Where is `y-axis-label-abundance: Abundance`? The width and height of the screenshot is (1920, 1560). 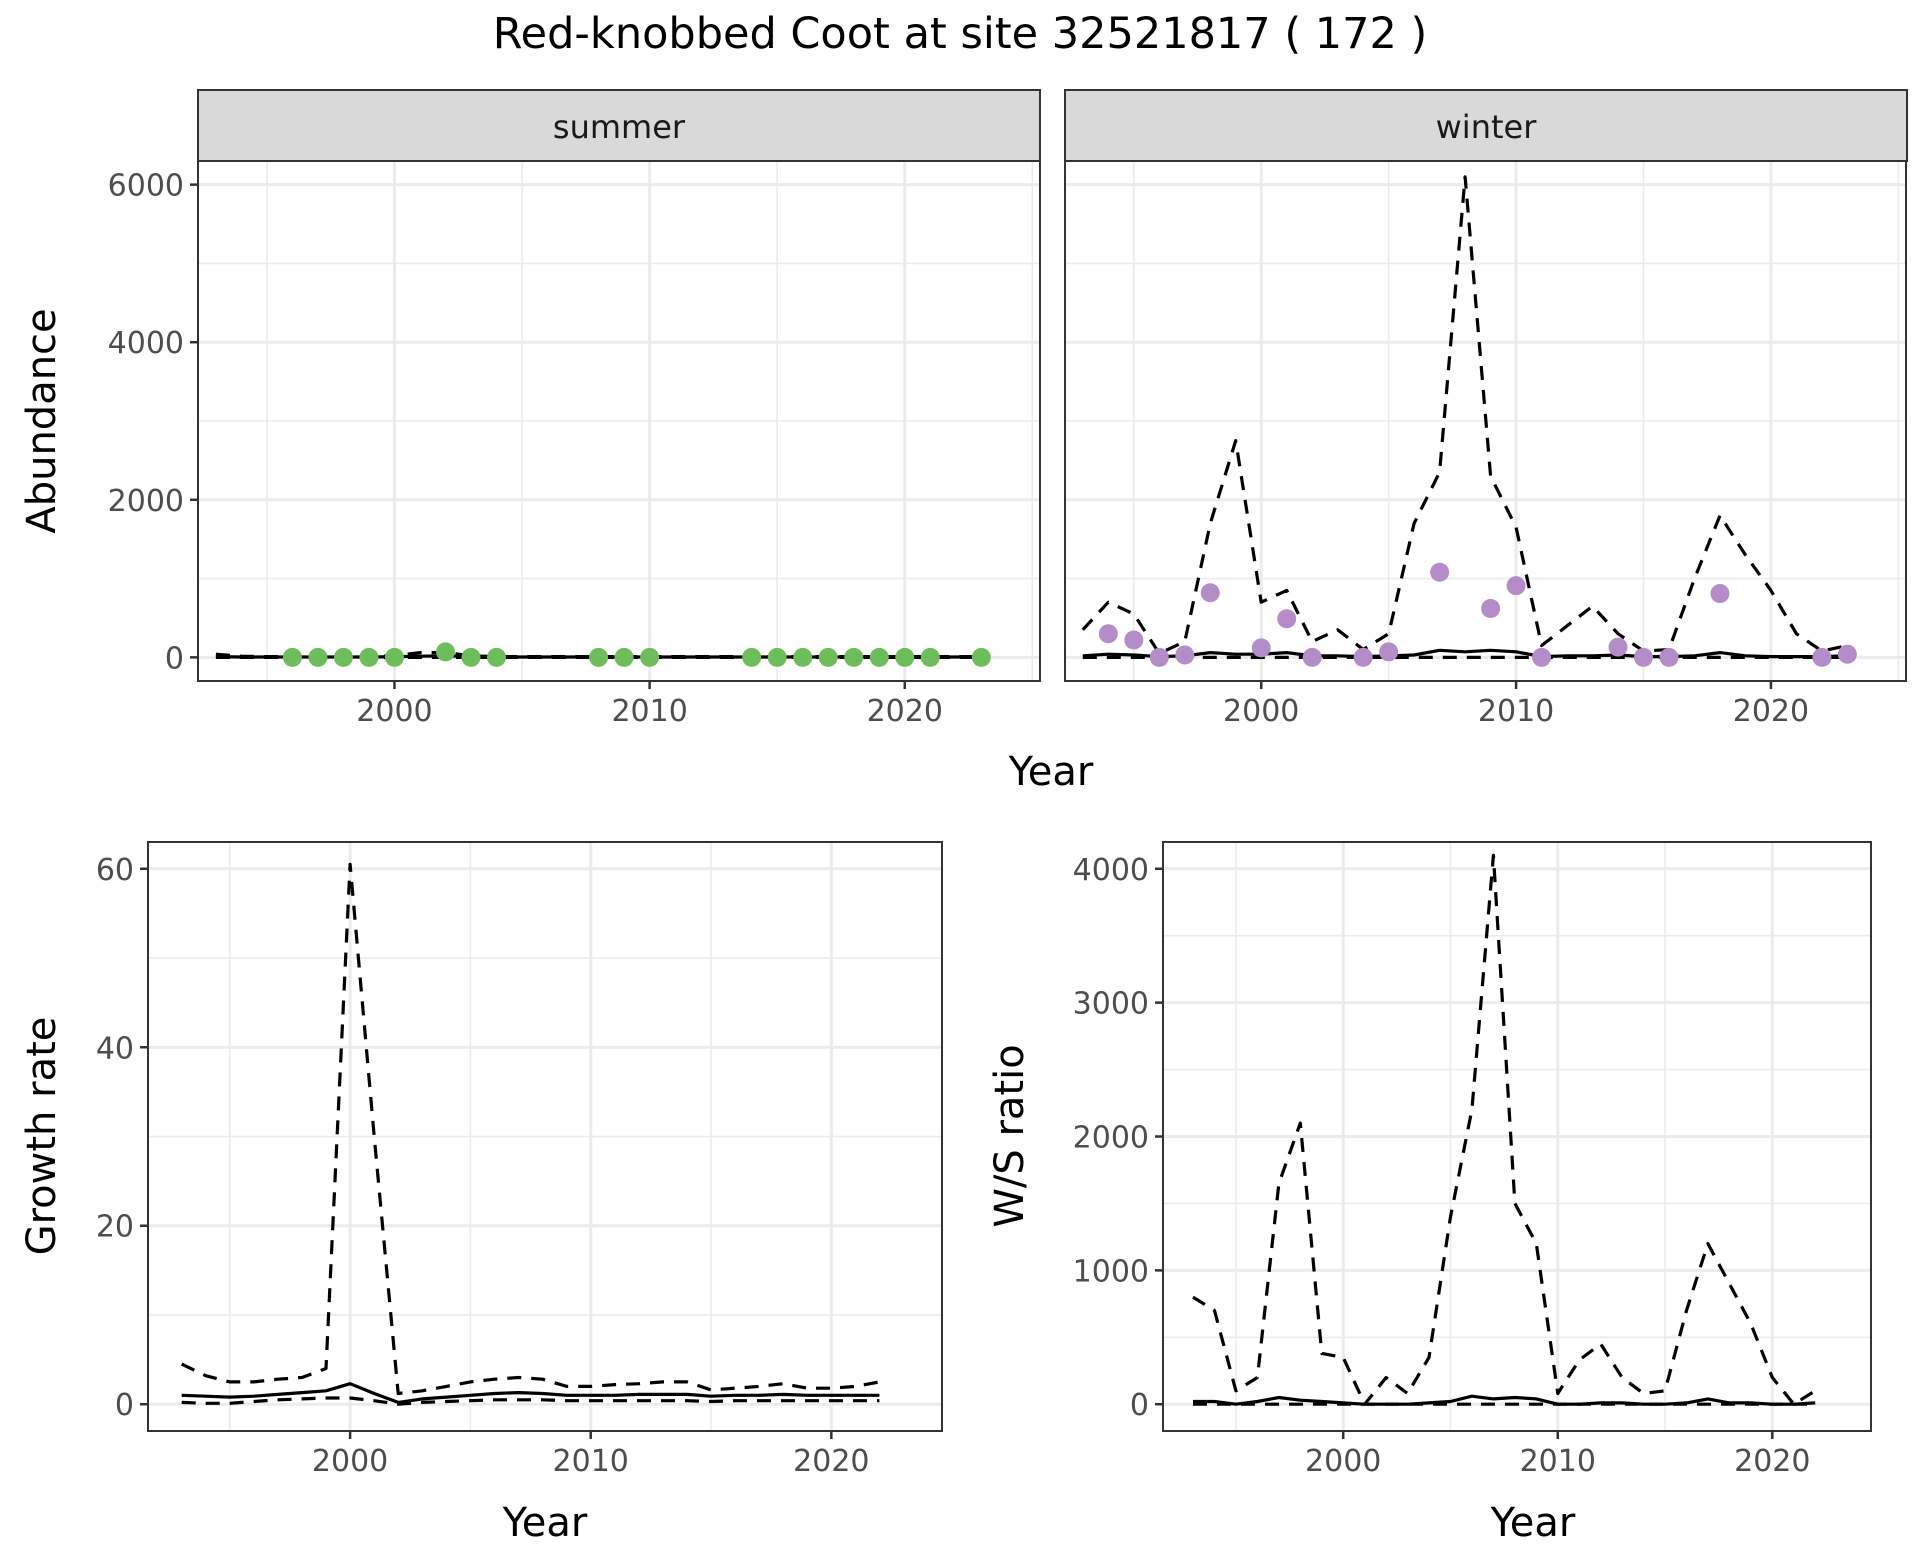
y-axis-label-abundance: Abundance is located at coordinates (42, 420).